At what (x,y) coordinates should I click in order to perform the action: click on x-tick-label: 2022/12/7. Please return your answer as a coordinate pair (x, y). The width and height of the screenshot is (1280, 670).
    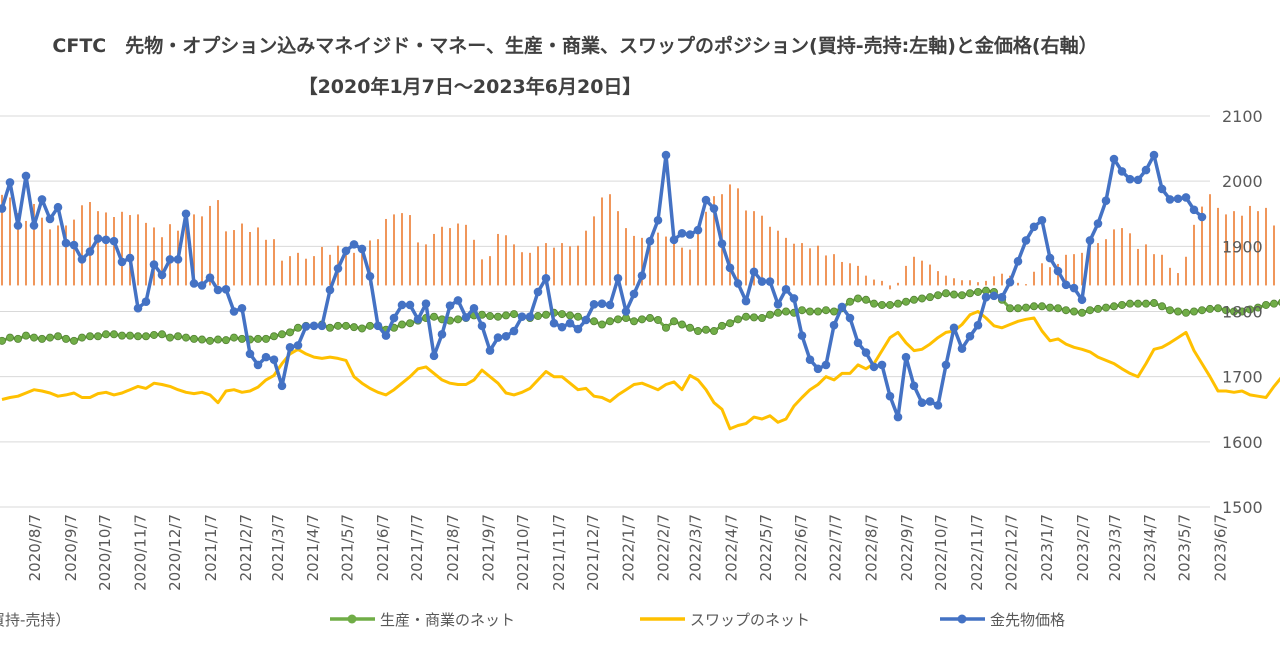
    Looking at the image, I should click on (1012, 552).